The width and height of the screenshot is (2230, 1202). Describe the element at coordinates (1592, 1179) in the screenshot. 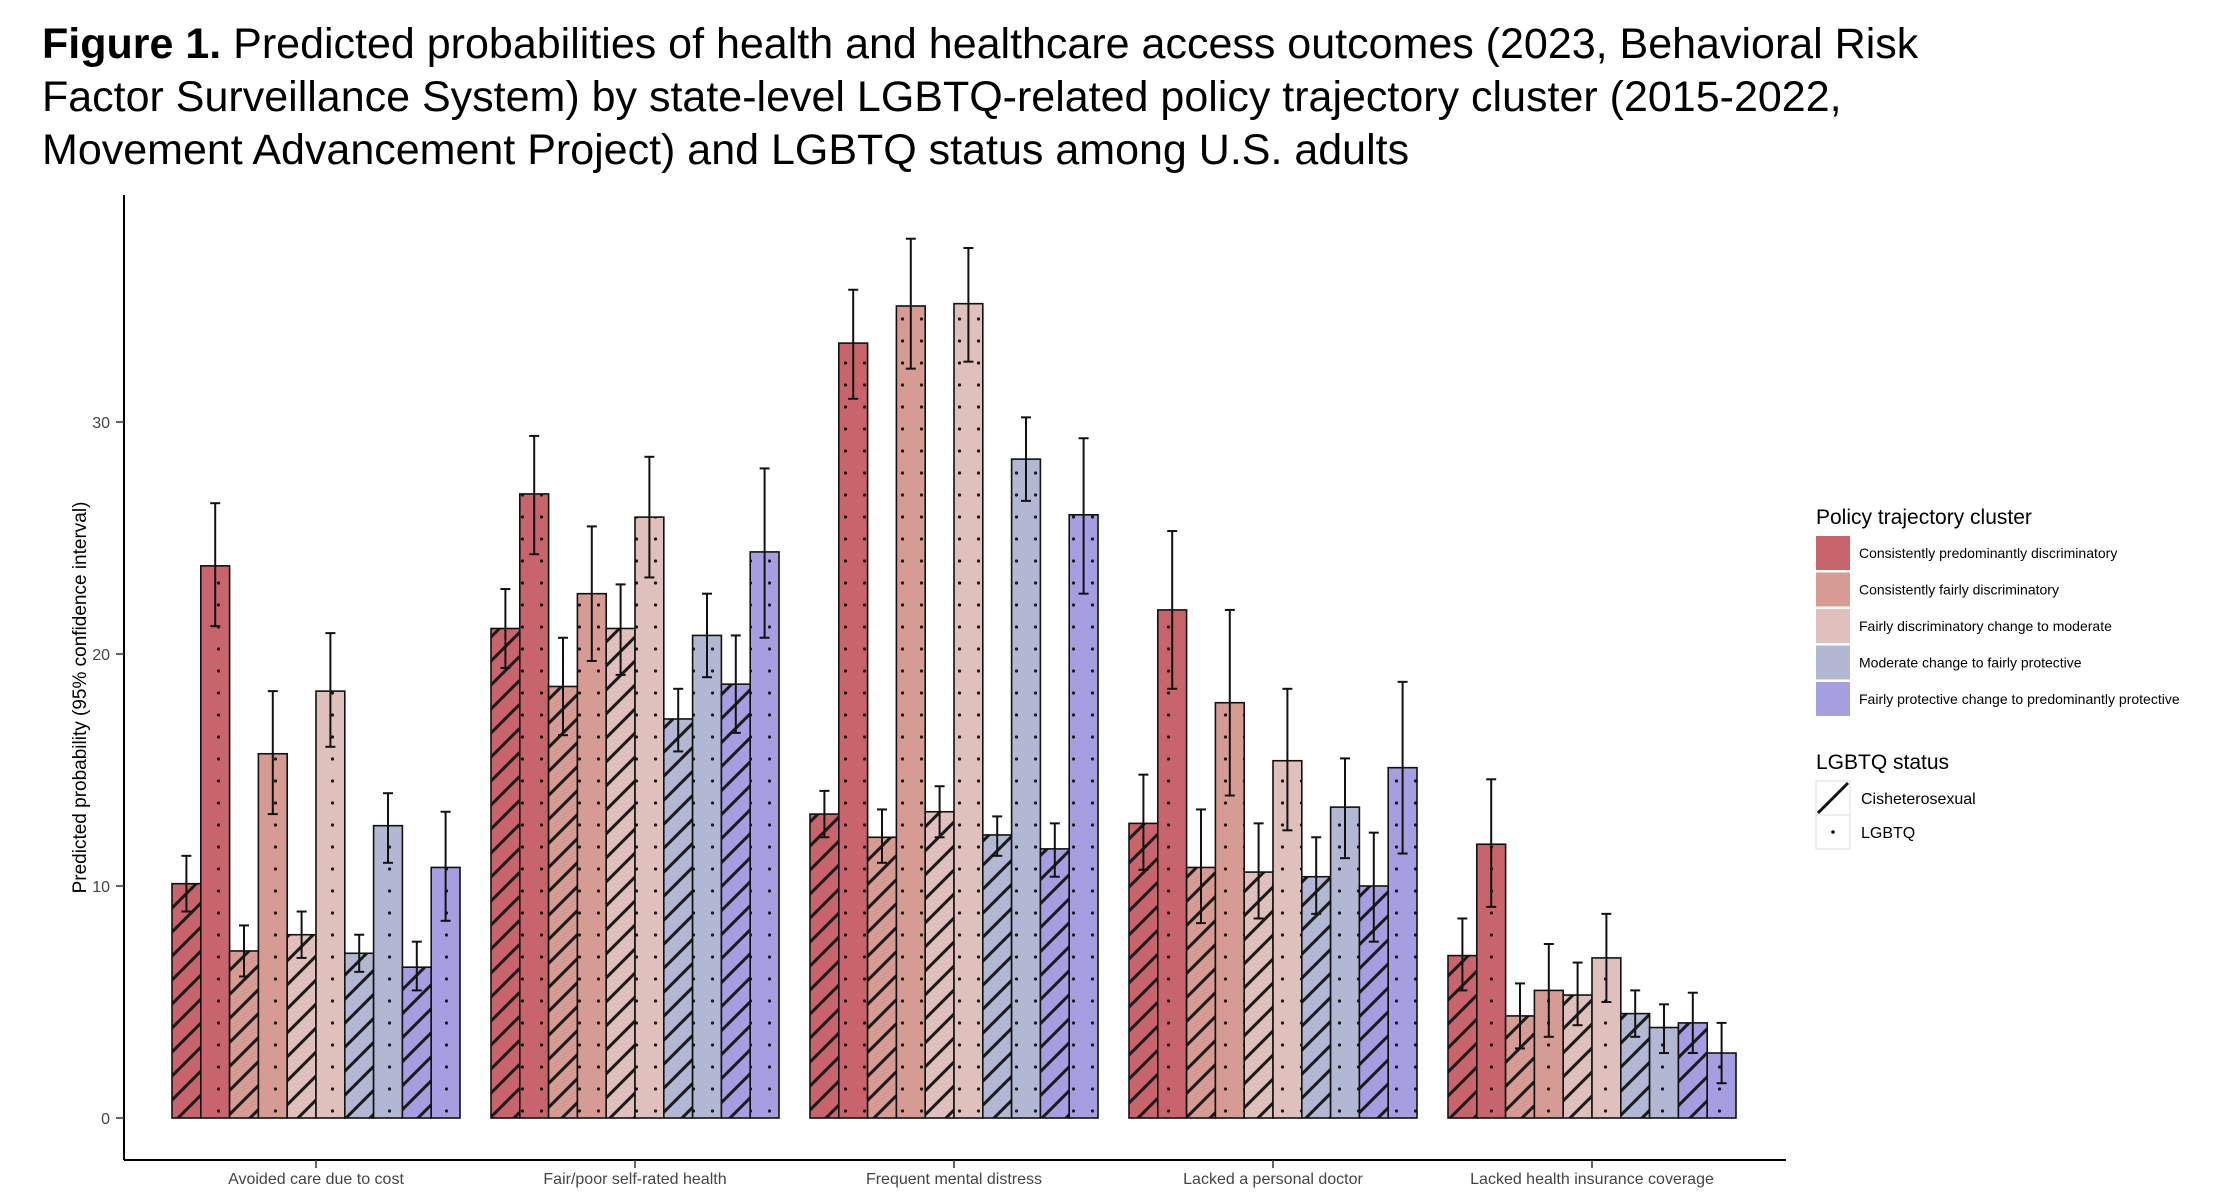

I see `x-tick-label: Lacked health insurance coverage` at that location.